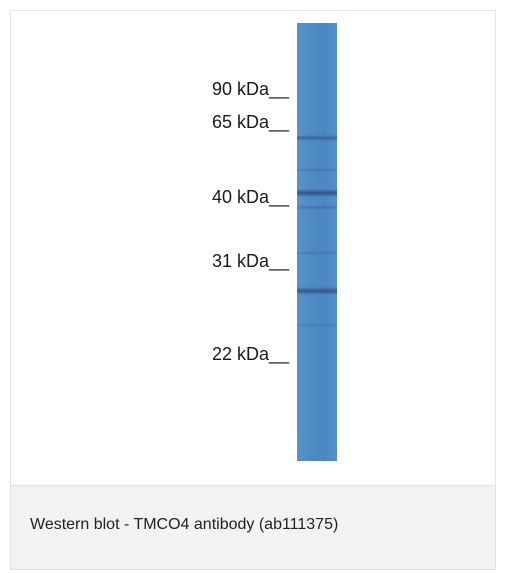 Image resolution: width=508 pixels, height=573 pixels. Describe the element at coordinates (250, 261) in the screenshot. I see `marker-label-31kda: 31 kDa__` at that location.